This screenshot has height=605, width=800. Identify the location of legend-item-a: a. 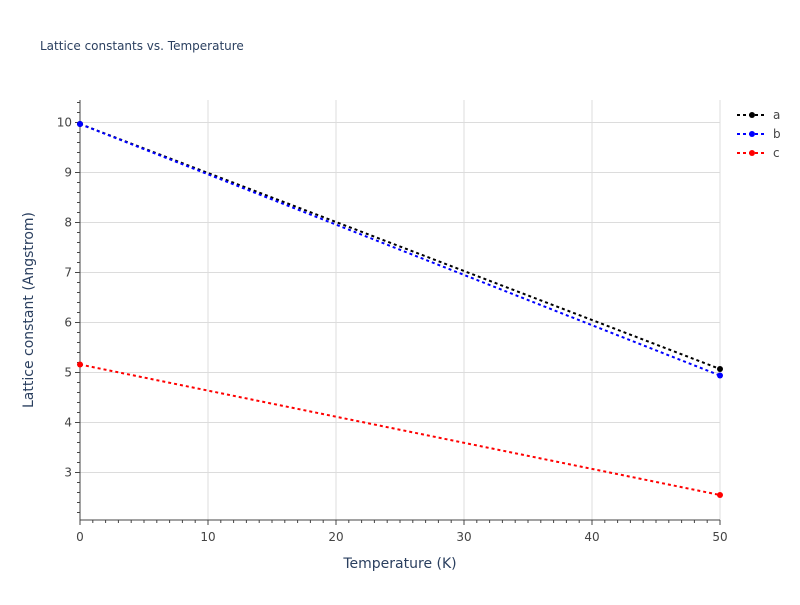
(758, 115).